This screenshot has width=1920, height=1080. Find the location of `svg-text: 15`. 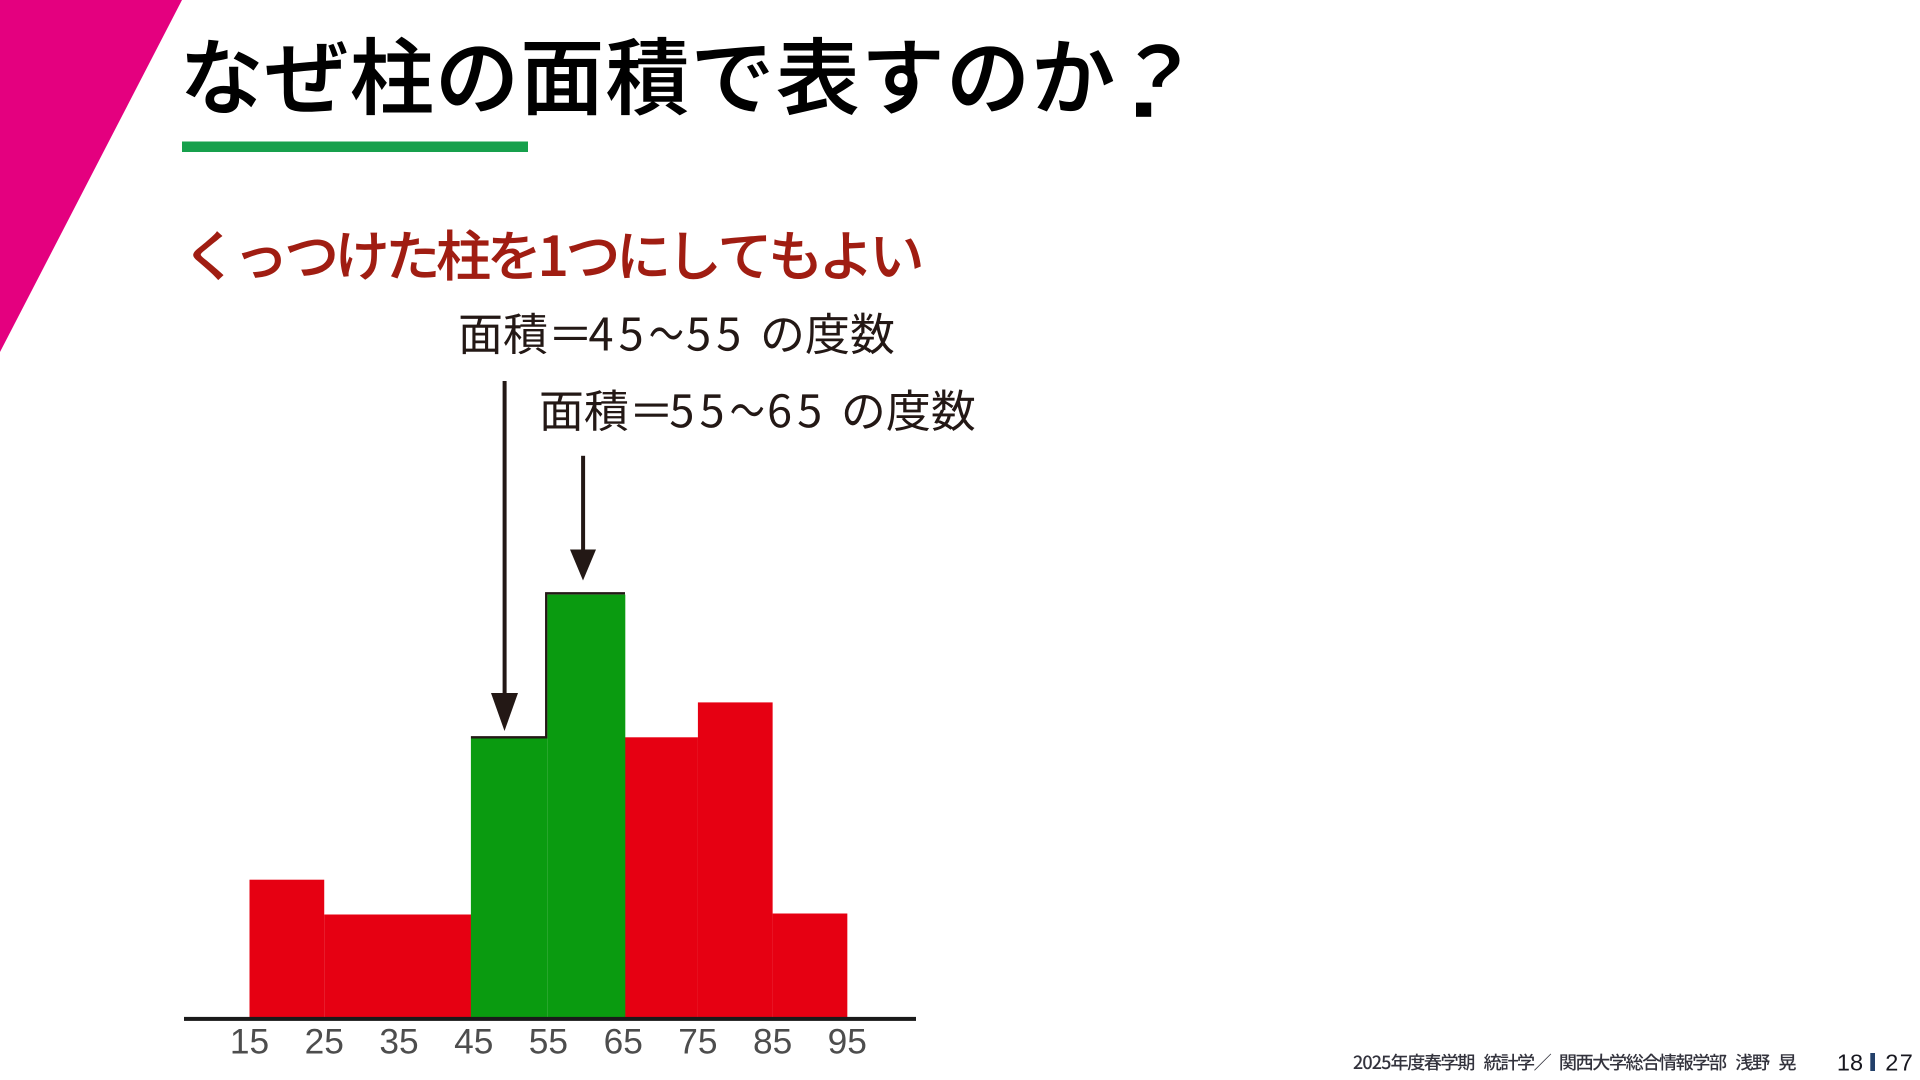

svg-text: 15 is located at coordinates (249, 1041).